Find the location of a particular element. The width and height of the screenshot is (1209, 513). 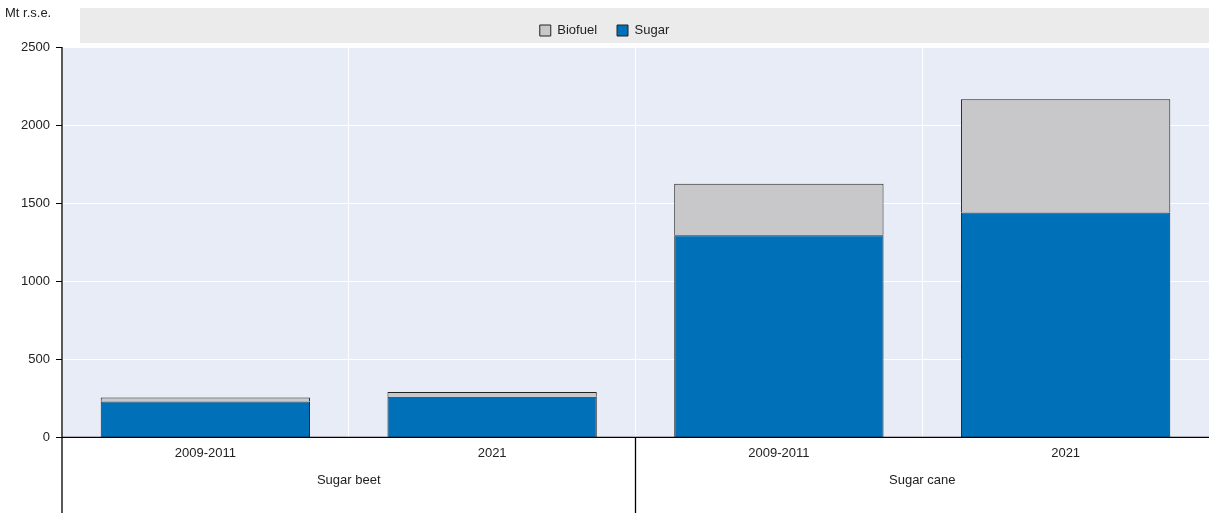

legend-label: Biofuel is located at coordinates (577, 30).